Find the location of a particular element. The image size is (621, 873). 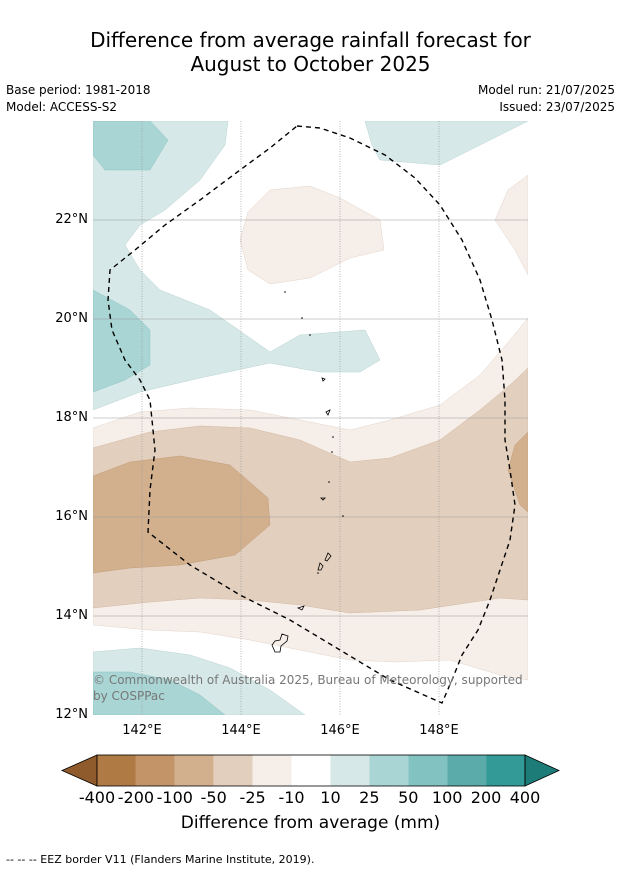

model-run: Model run: 21/07/2025 is located at coordinates (546, 90).